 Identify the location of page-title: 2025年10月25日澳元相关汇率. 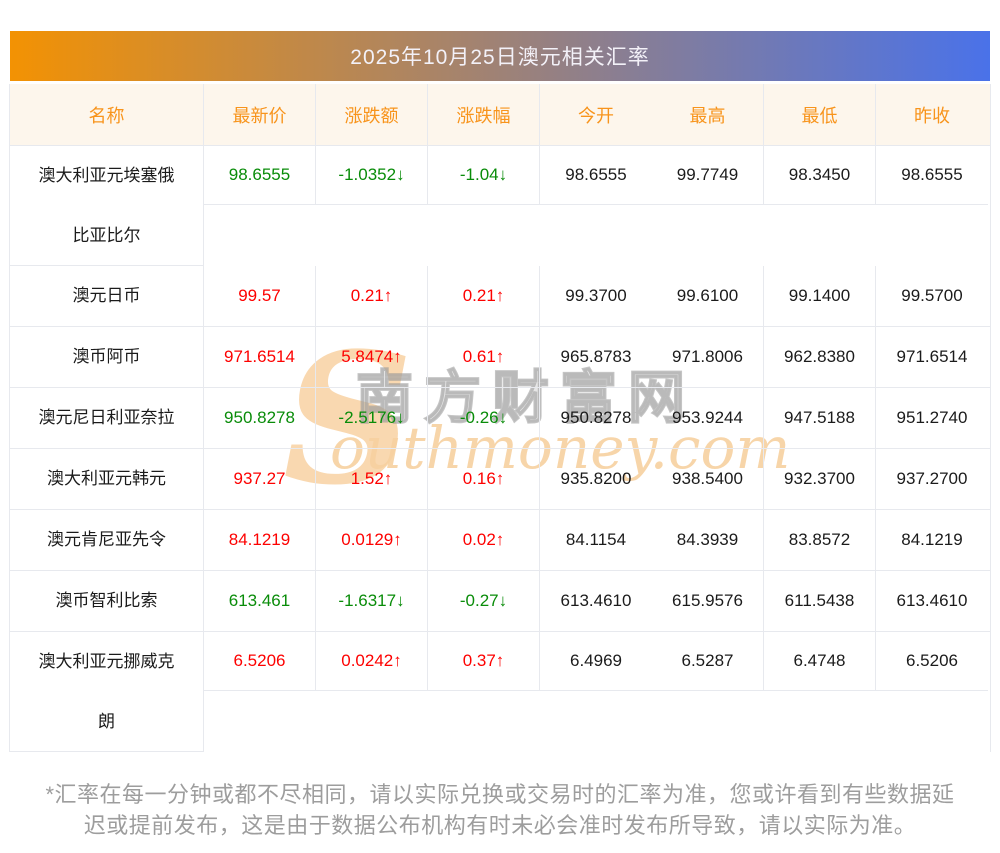
(500, 57).